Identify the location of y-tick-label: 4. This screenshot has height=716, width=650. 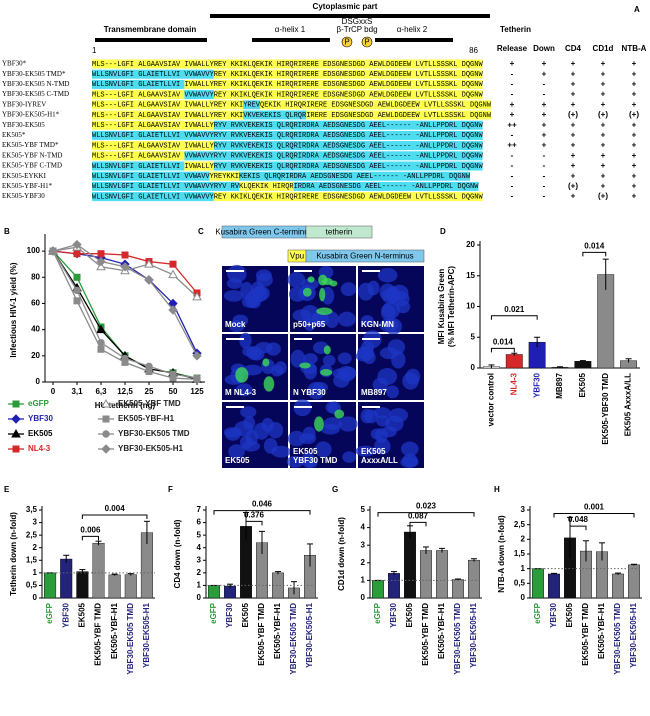
(199, 547).